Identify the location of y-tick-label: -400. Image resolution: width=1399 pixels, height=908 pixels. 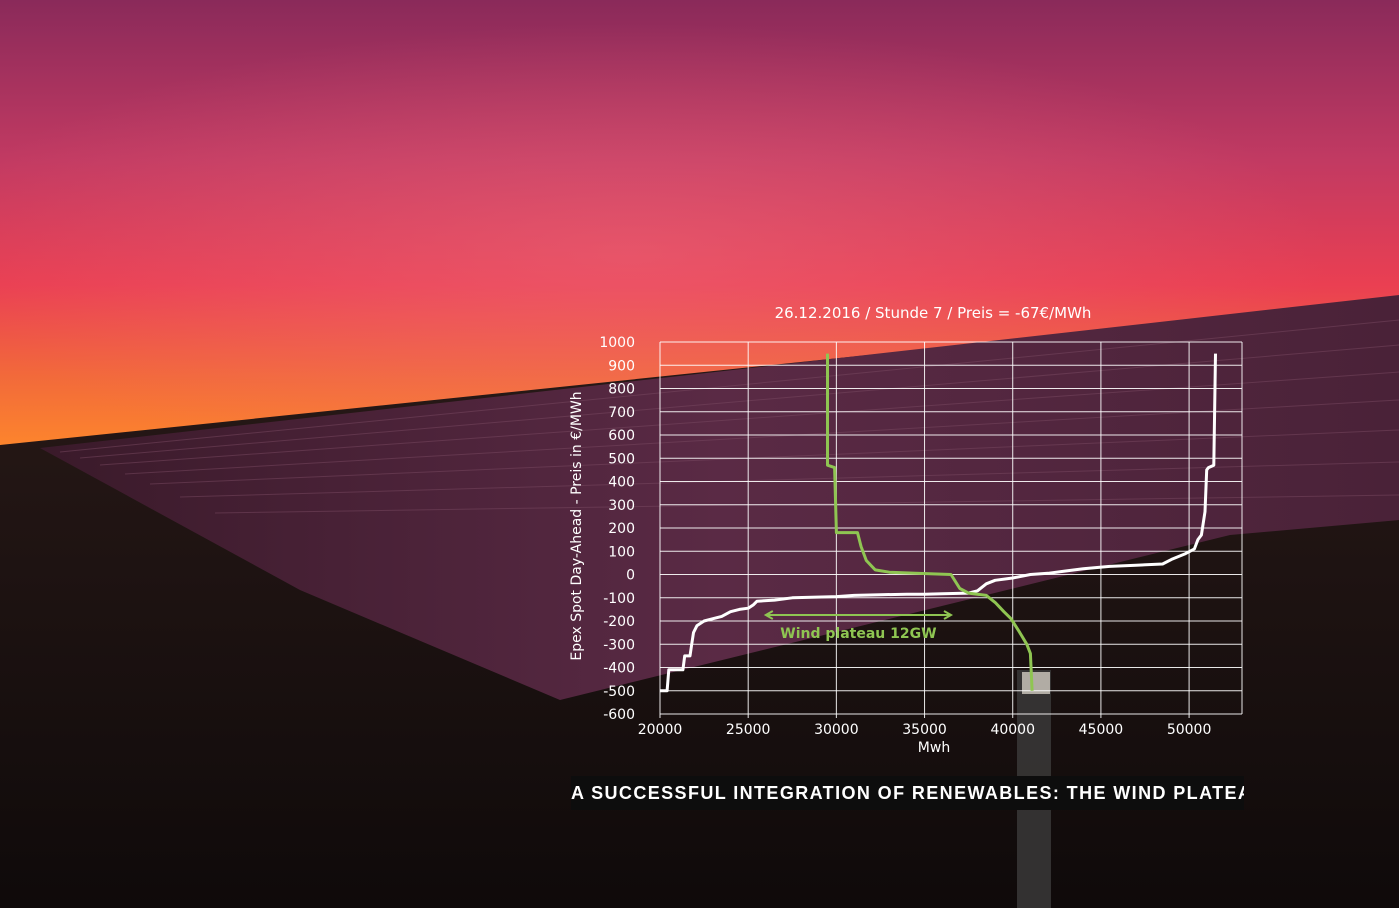
(619, 669).